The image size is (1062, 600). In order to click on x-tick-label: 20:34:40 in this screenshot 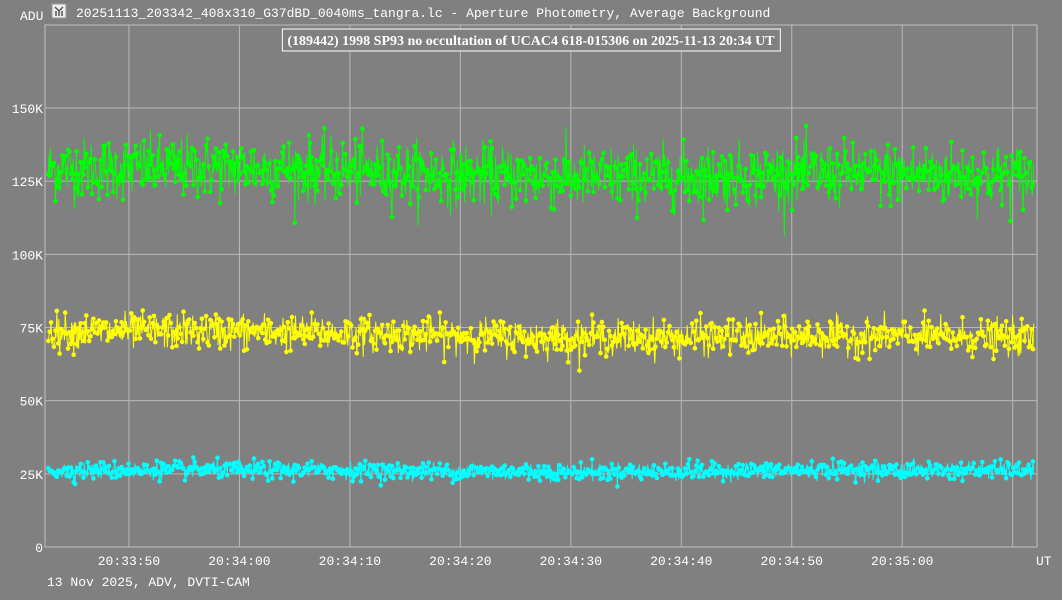, I will do `click(681, 561)`.